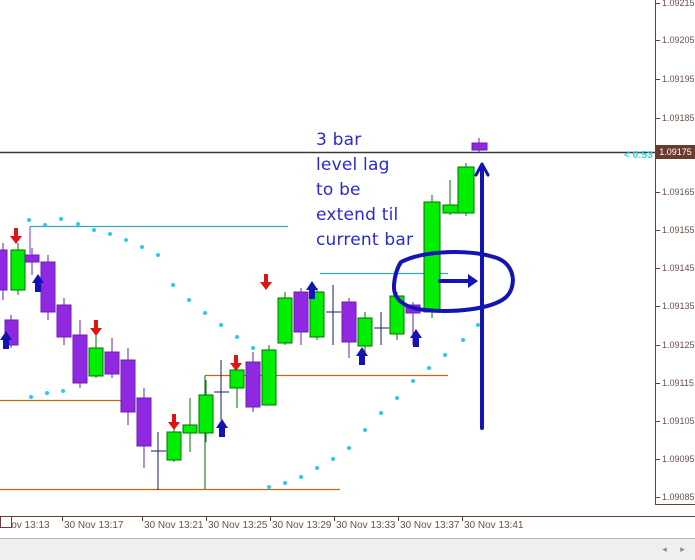 The image size is (695, 560). I want to click on annotation-line: to be, so click(338, 190).